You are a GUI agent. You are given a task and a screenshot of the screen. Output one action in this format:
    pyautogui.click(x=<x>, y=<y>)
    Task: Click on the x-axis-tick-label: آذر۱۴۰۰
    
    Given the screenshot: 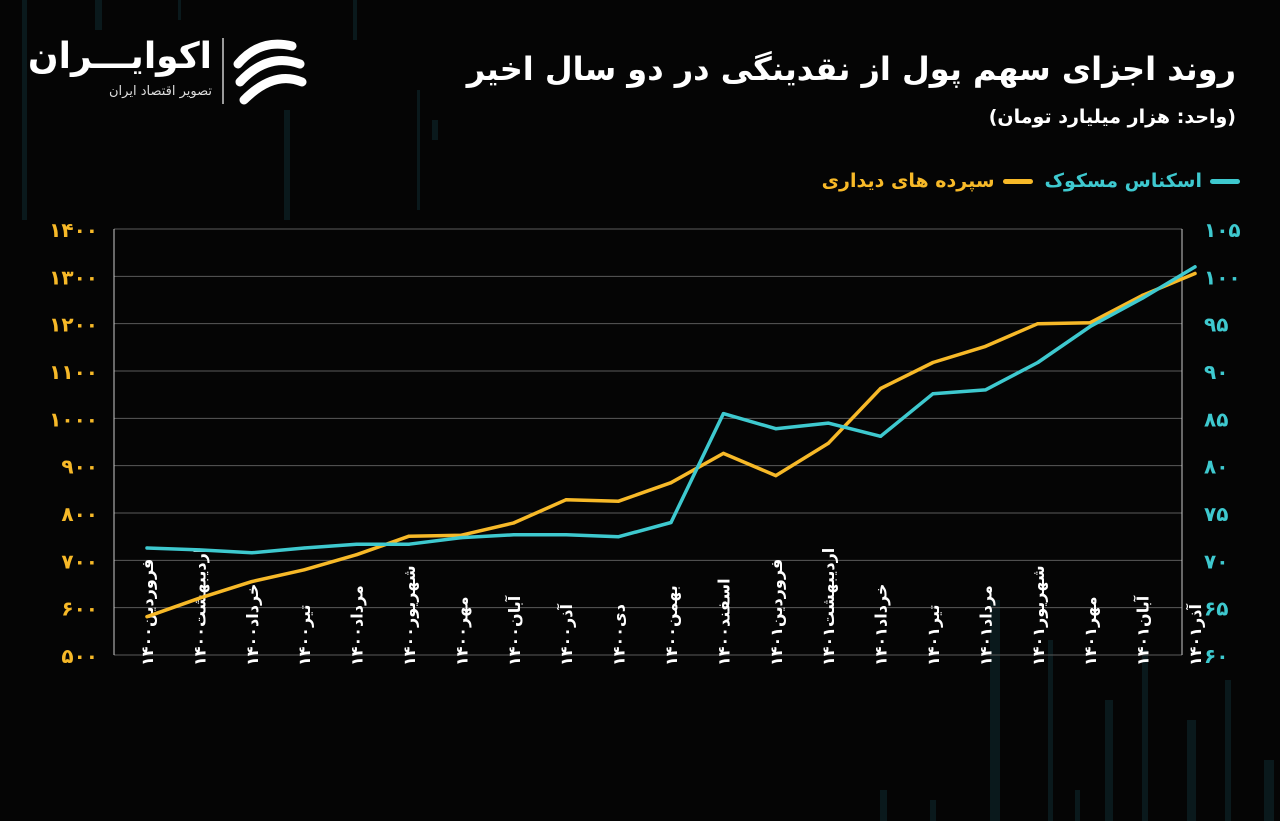 What is the action you would take?
    pyautogui.click(x=566, y=635)
    